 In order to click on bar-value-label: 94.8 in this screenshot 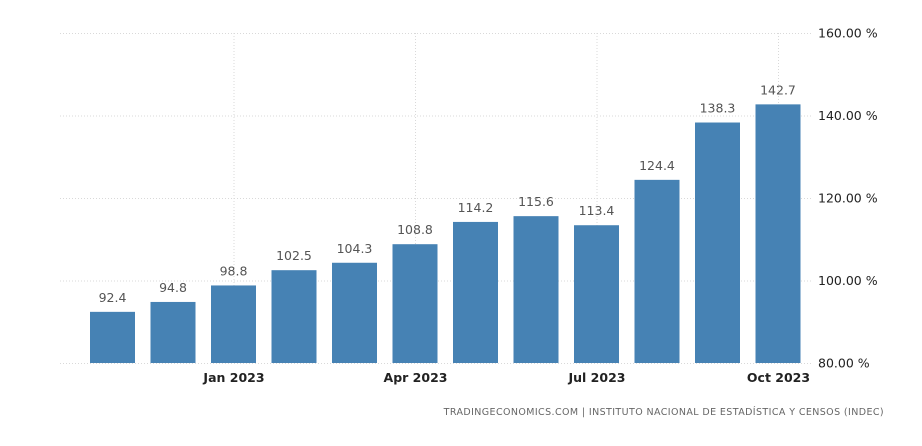, I will do `click(173, 287)`.